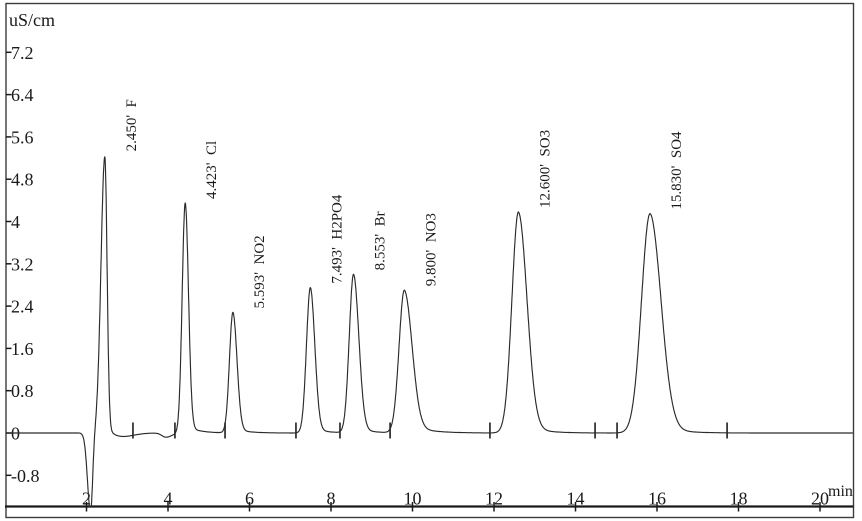  What do you see at coordinates (22, 137) in the screenshot?
I see `y-axis-tick-label: 5.6` at bounding box center [22, 137].